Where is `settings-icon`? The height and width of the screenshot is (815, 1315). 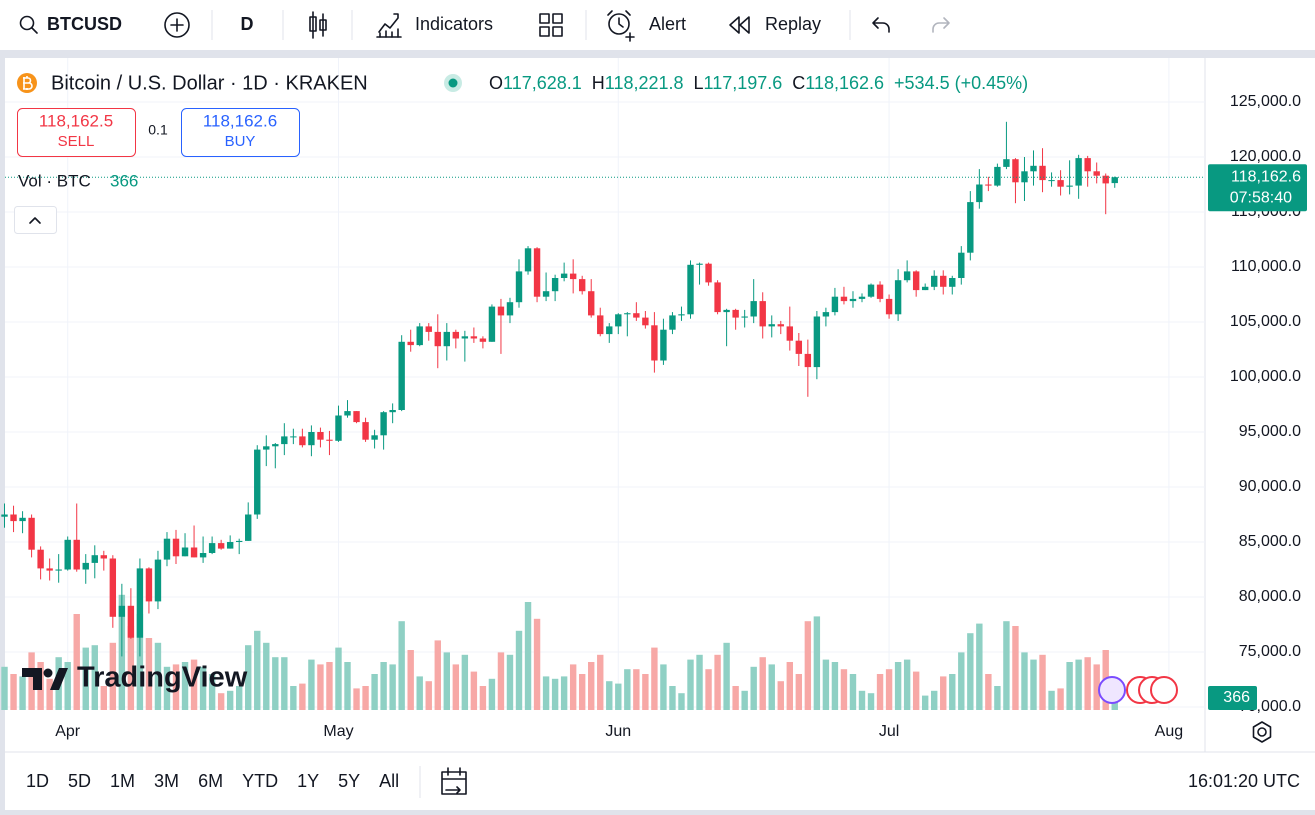
settings-icon is located at coordinates (1262, 732).